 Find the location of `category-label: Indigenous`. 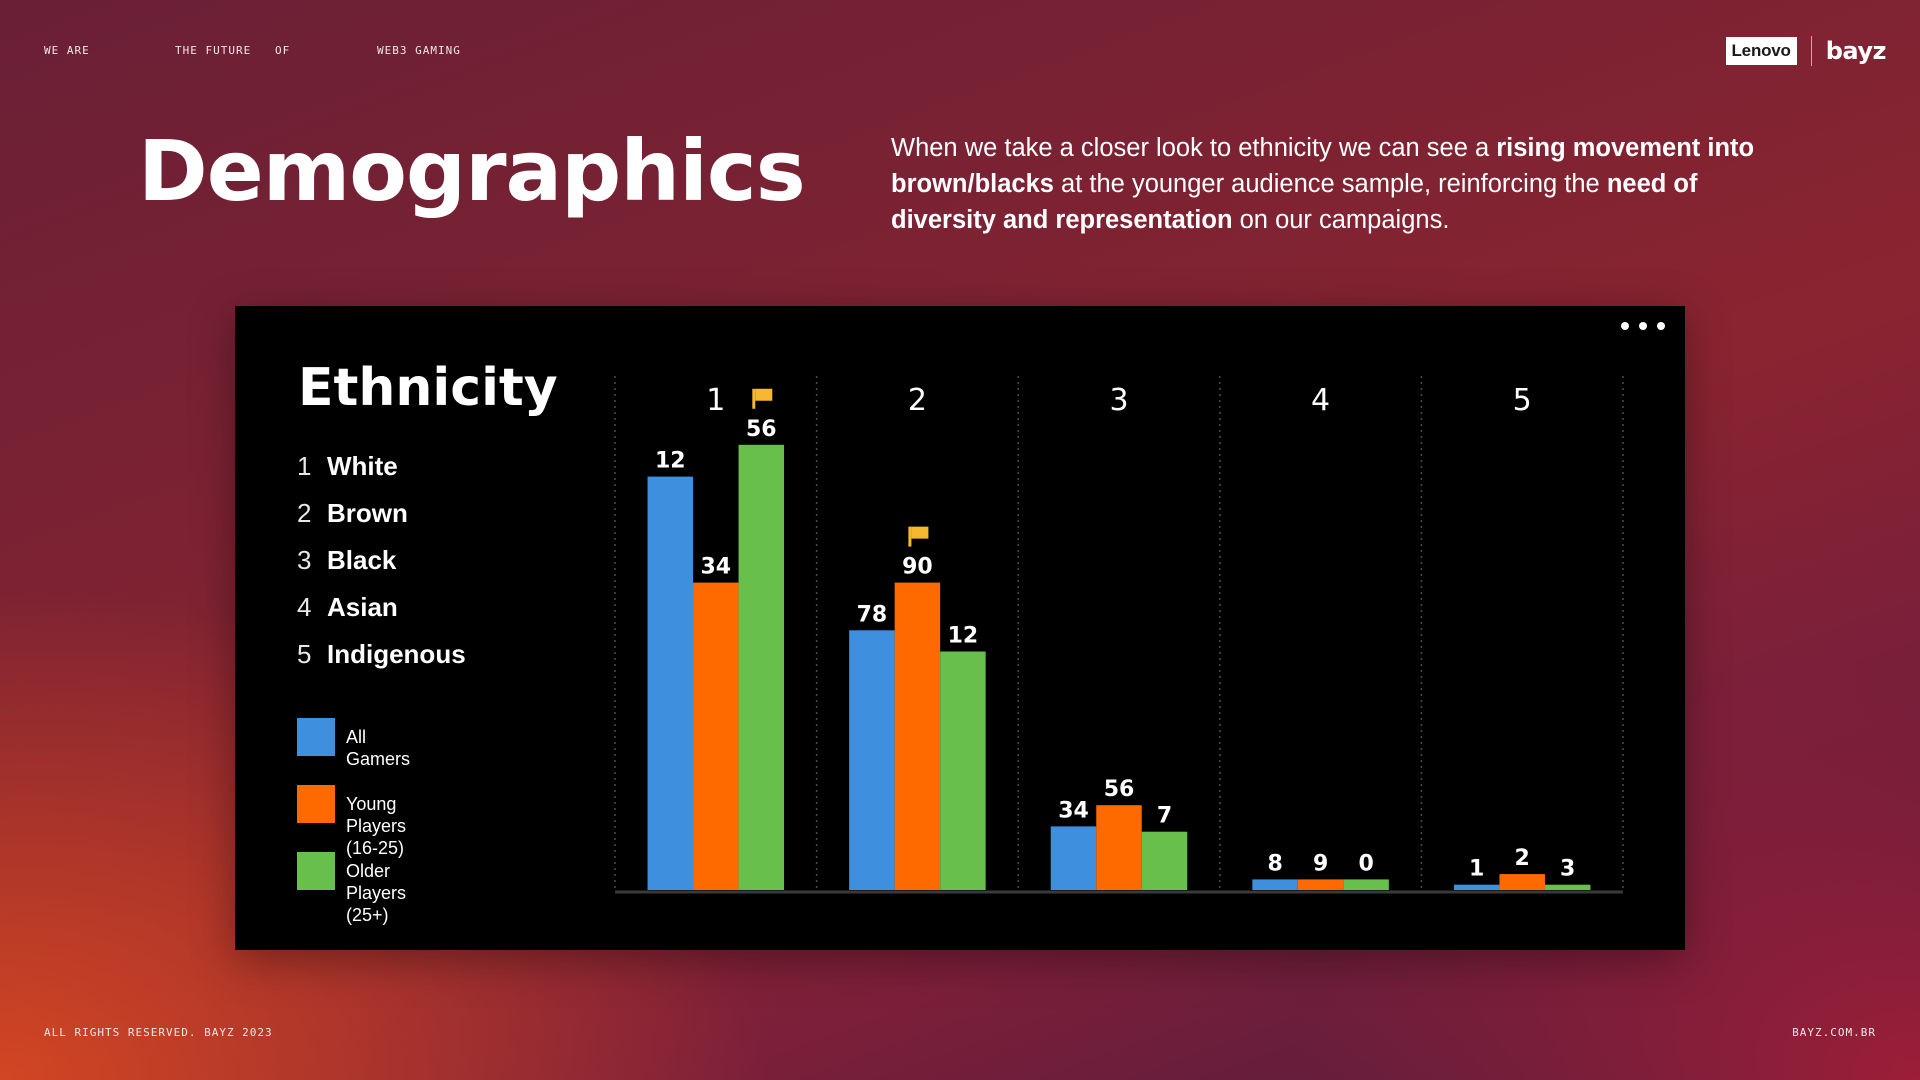

category-label: Indigenous is located at coordinates (396, 654).